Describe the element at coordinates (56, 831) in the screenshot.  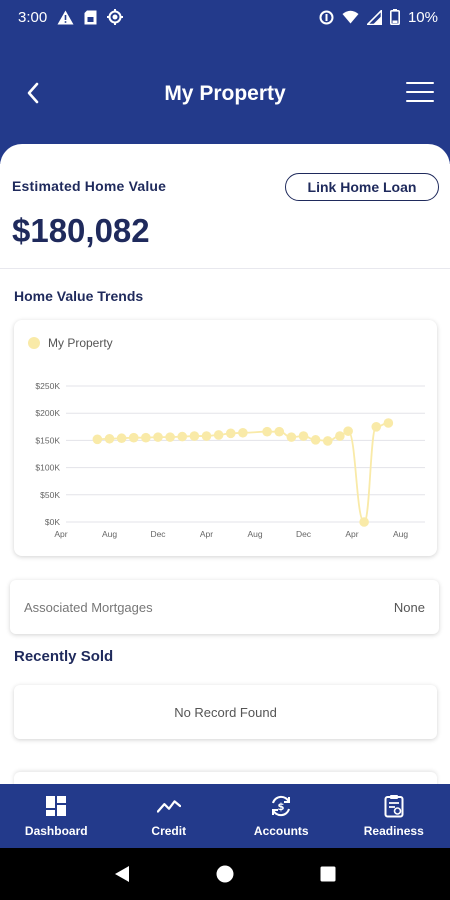
I see `nav-dashboard-label: Dashboard` at that location.